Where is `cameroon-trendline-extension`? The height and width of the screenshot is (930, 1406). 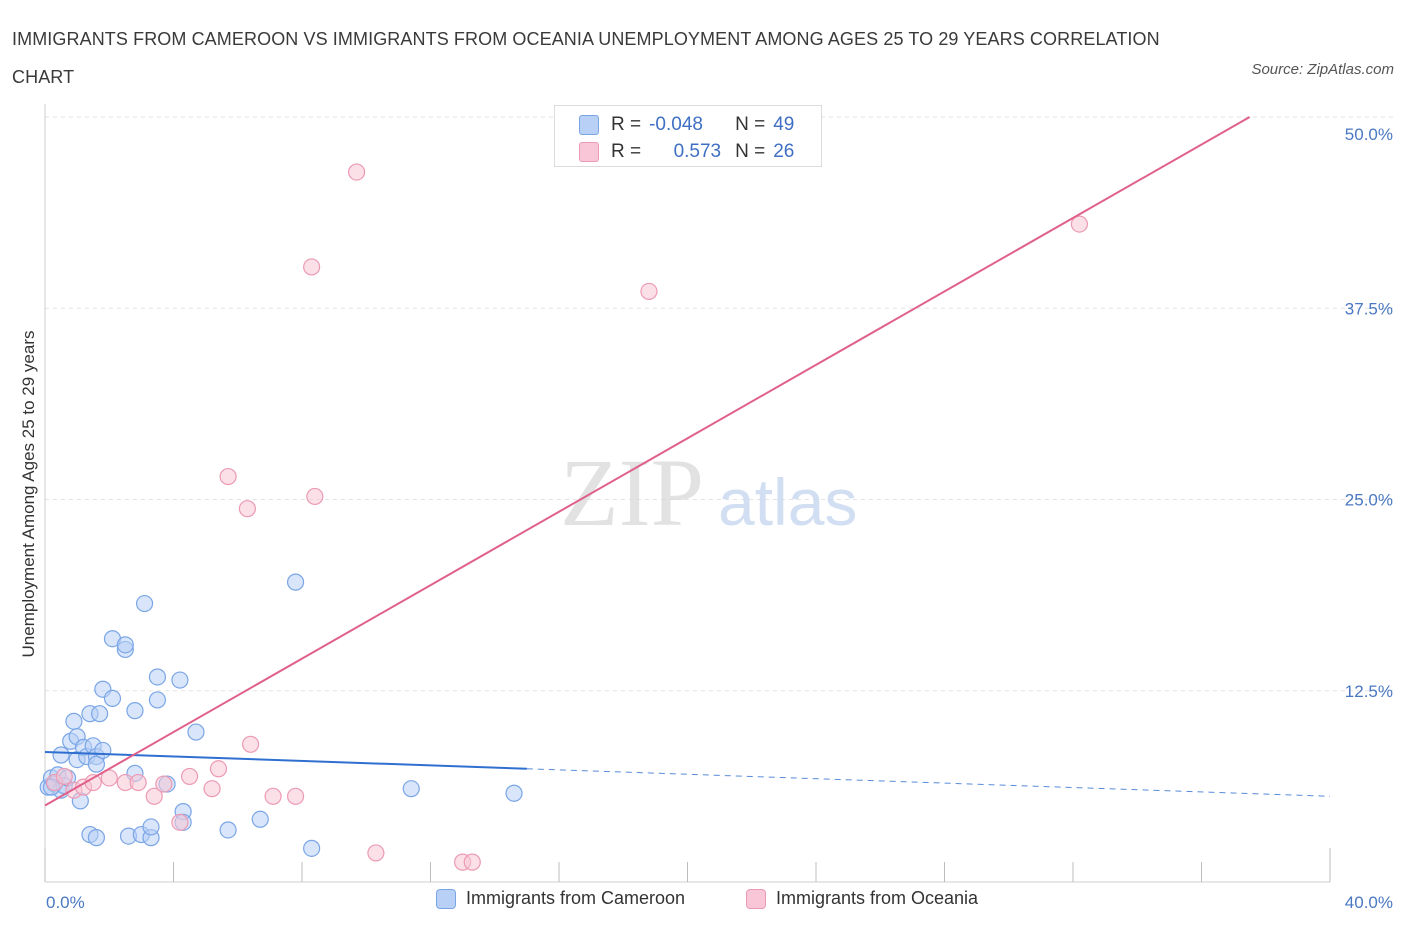 cameroon-trendline-extension is located at coordinates (928, 782).